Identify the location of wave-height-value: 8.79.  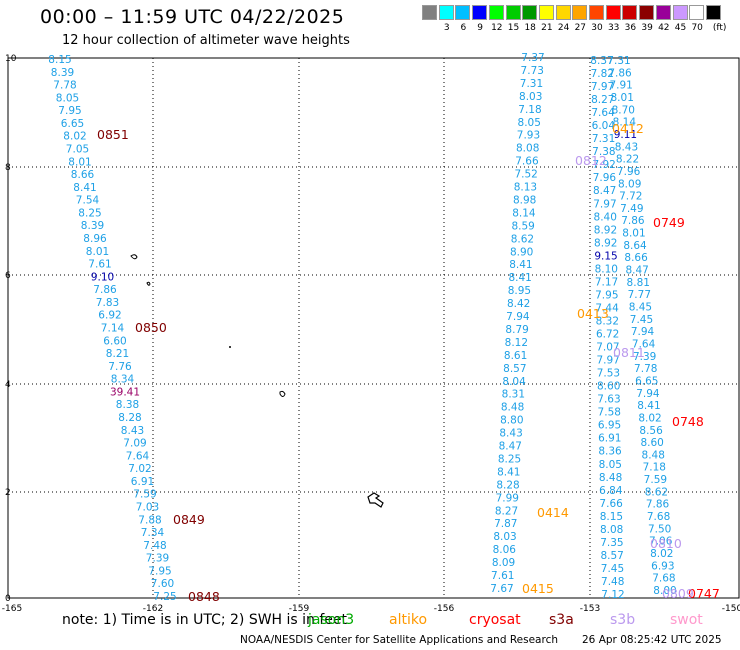
(516, 330).